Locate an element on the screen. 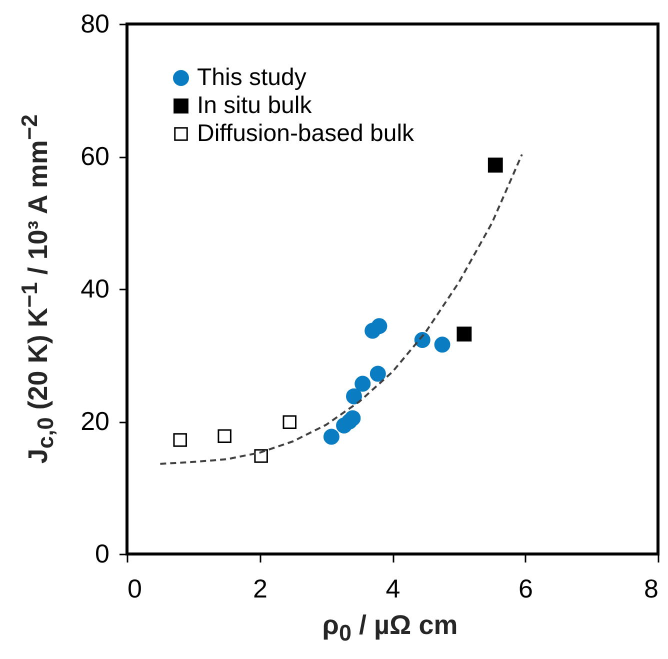 Image resolution: width=668 pixels, height=659 pixels. x-tick-label: 0 is located at coordinates (135, 589).